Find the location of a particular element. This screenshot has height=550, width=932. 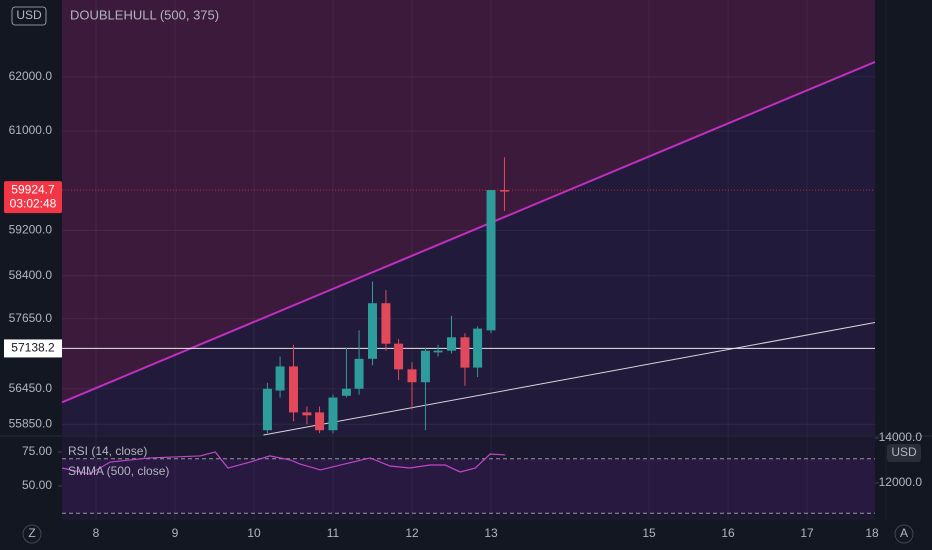

y-tick-label: 58400.0 is located at coordinates (31, 275).